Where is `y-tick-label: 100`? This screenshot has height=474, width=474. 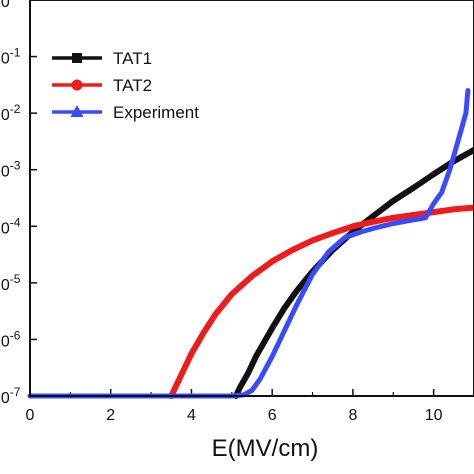 y-tick-label: 100 is located at coordinates (8, 5).